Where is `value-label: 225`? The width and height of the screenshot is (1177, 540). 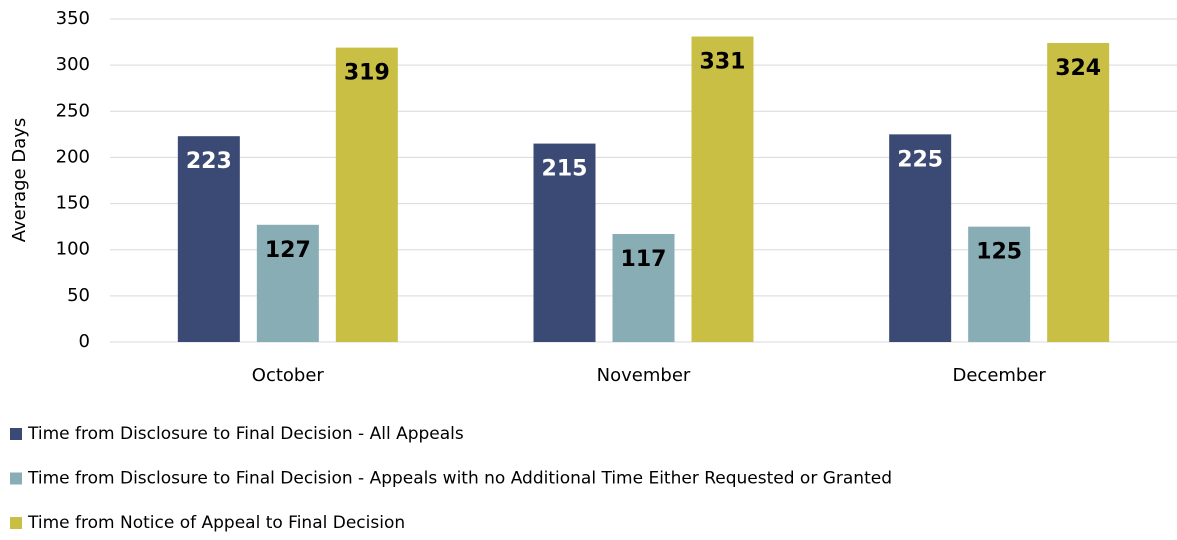 value-label: 225 is located at coordinates (920, 159).